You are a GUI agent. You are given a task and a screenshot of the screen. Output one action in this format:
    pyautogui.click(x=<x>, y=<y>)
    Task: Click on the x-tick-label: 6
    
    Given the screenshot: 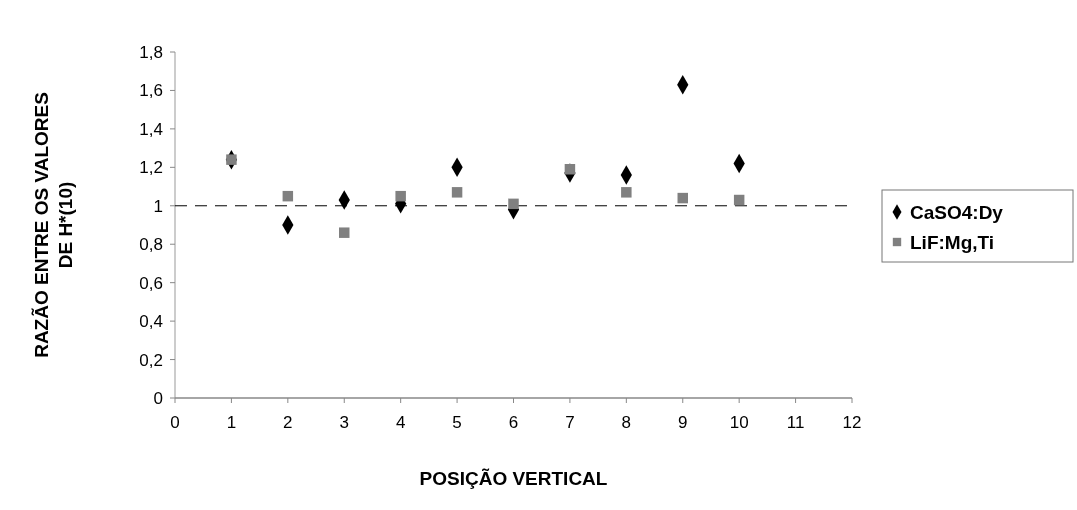 What is the action you would take?
    pyautogui.click(x=513, y=422)
    